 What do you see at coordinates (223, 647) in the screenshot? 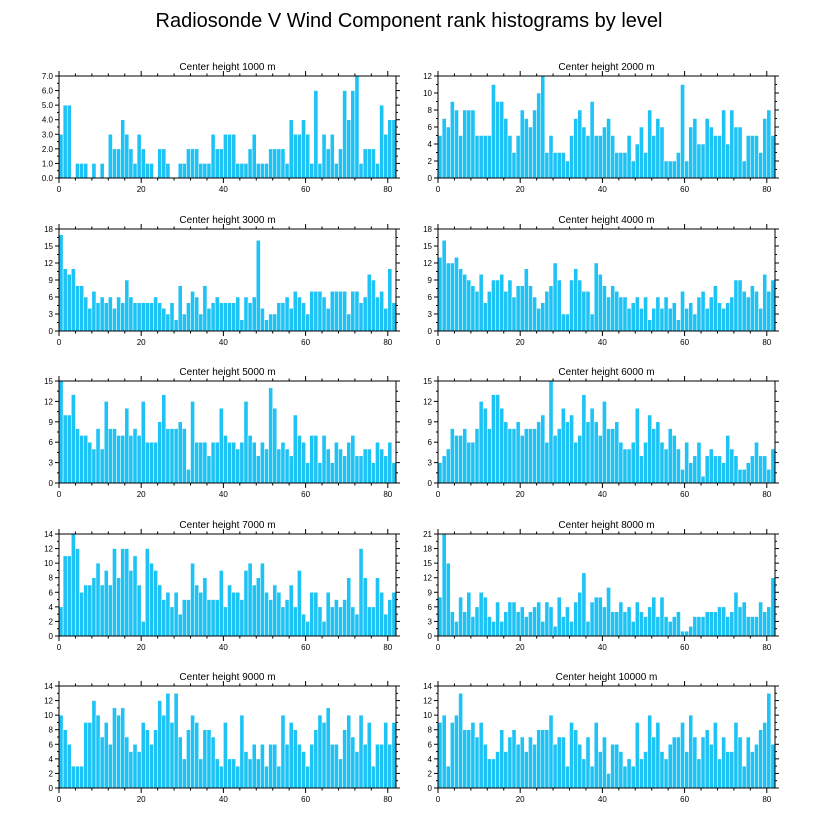
I see `x-tick-label: 40` at bounding box center [223, 647].